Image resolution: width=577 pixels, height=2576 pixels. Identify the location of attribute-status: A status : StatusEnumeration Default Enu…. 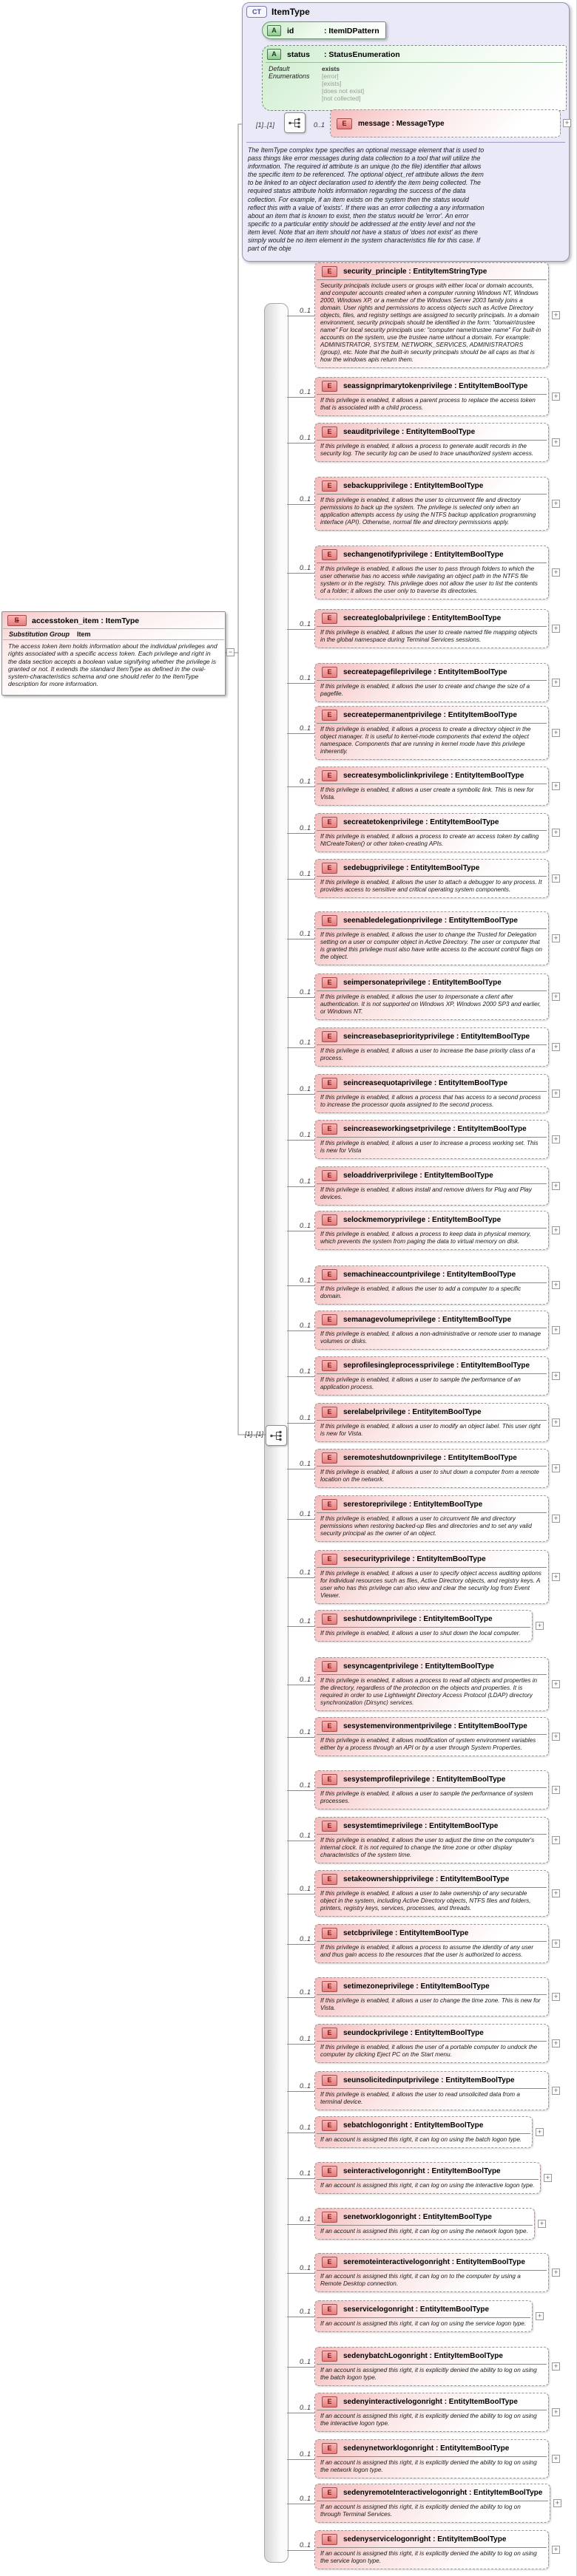
(414, 78).